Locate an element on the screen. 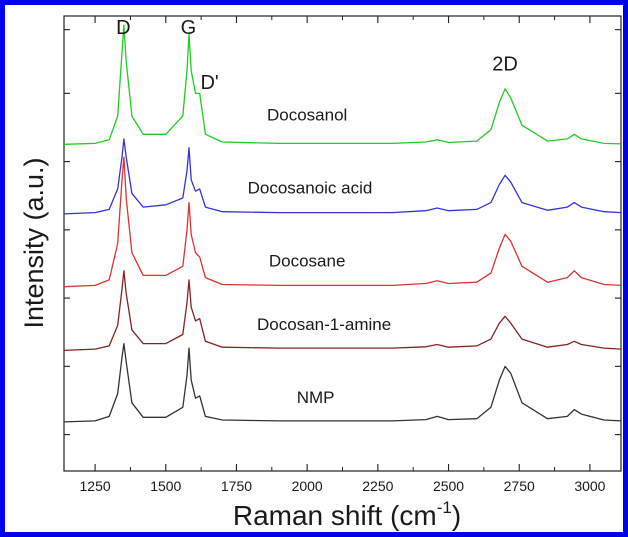 This screenshot has width=628, height=537. curve-label: Docosanoic acid is located at coordinates (310, 187).